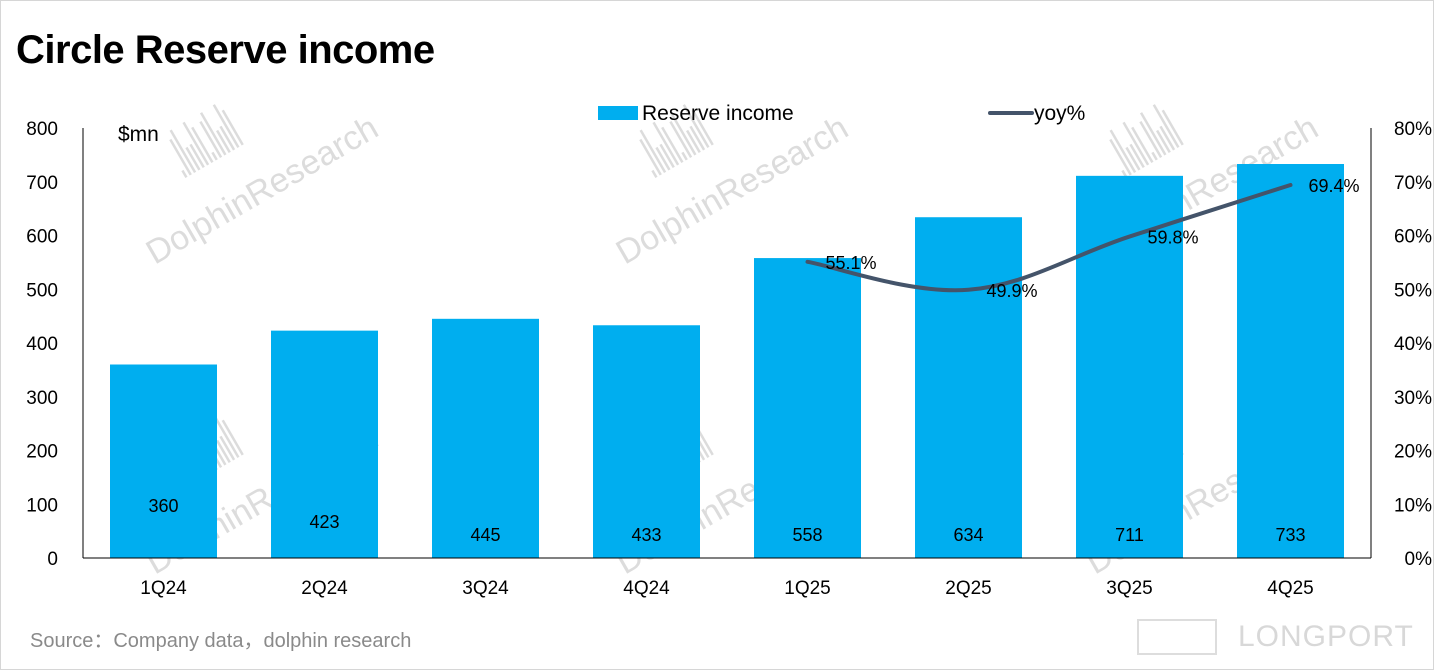 This screenshot has height=670, width=1434. I want to click on page-title: Circle Reserve income, so click(225, 50).